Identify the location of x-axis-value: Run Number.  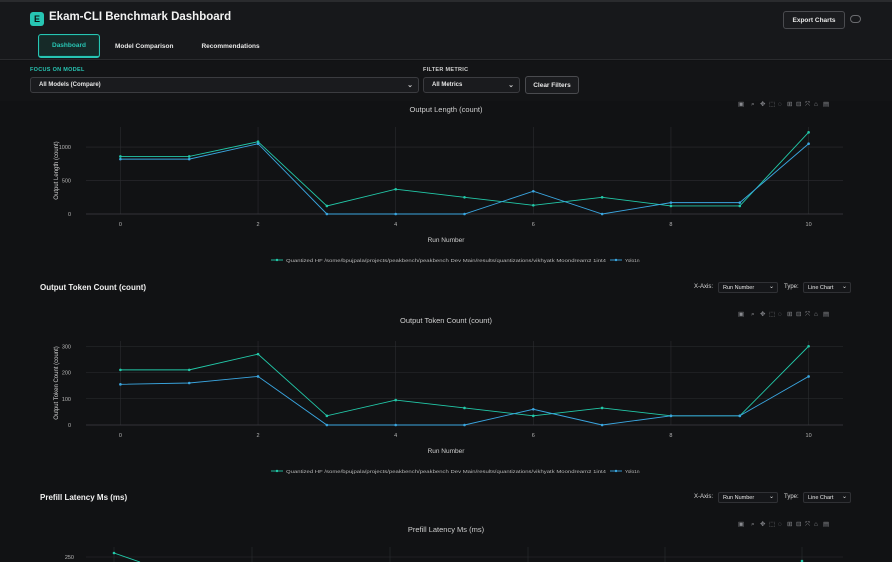
(739, 497).